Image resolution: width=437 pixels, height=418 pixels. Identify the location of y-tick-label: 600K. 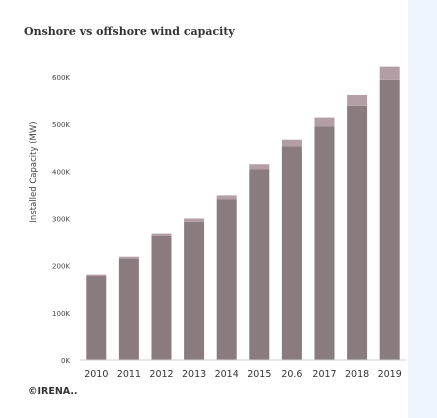
(61, 78).